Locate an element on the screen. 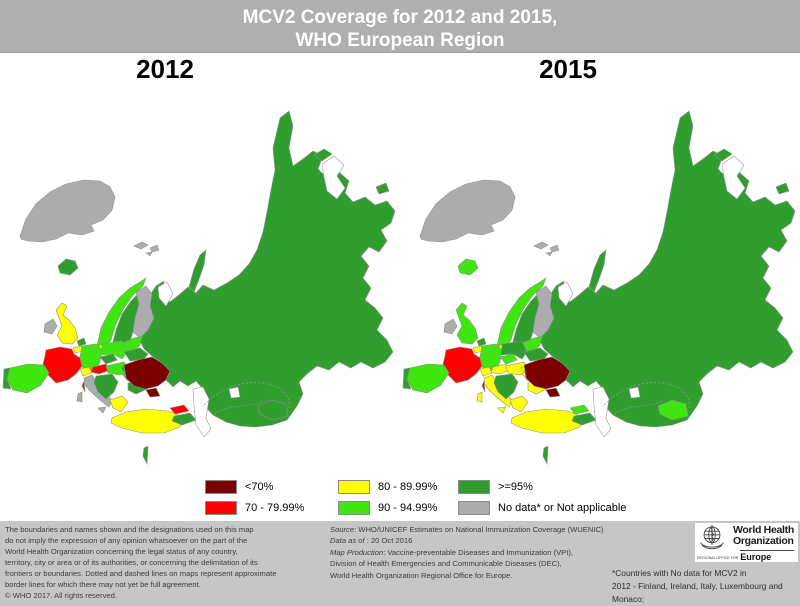 Image resolution: width=800 pixels, height=606 pixels. legend-swatch-lightgreen is located at coordinates (354, 507).